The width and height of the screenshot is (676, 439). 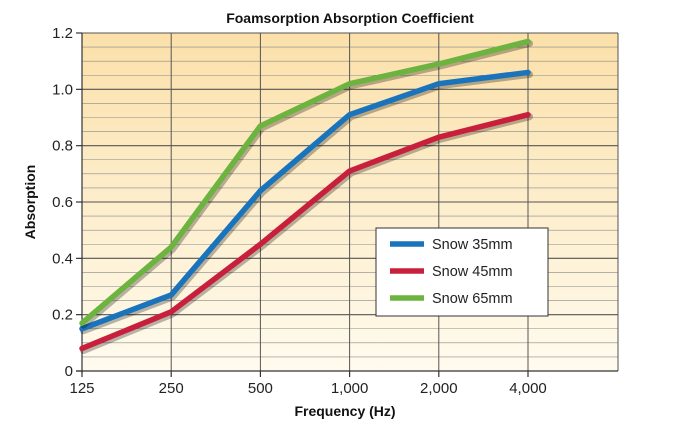 I want to click on legend-label: Snow 45mm, so click(x=472, y=272).